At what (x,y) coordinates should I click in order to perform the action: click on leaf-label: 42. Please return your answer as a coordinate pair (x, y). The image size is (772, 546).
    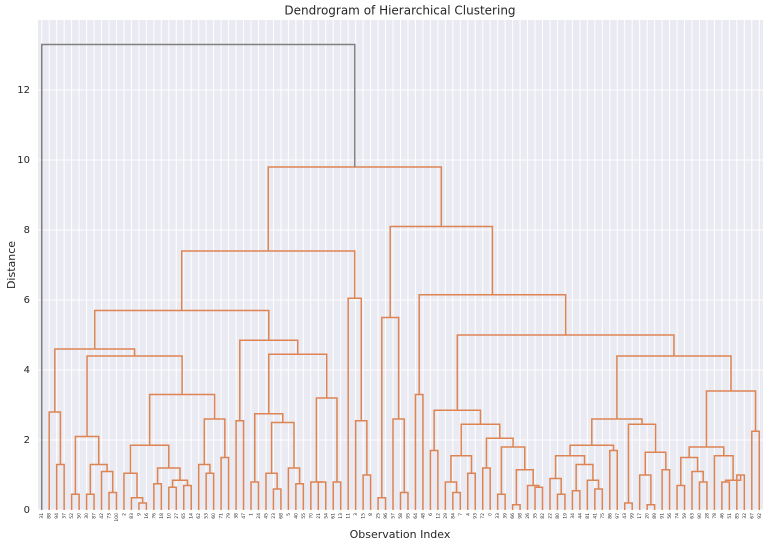
    Looking at the image, I should click on (102, 516).